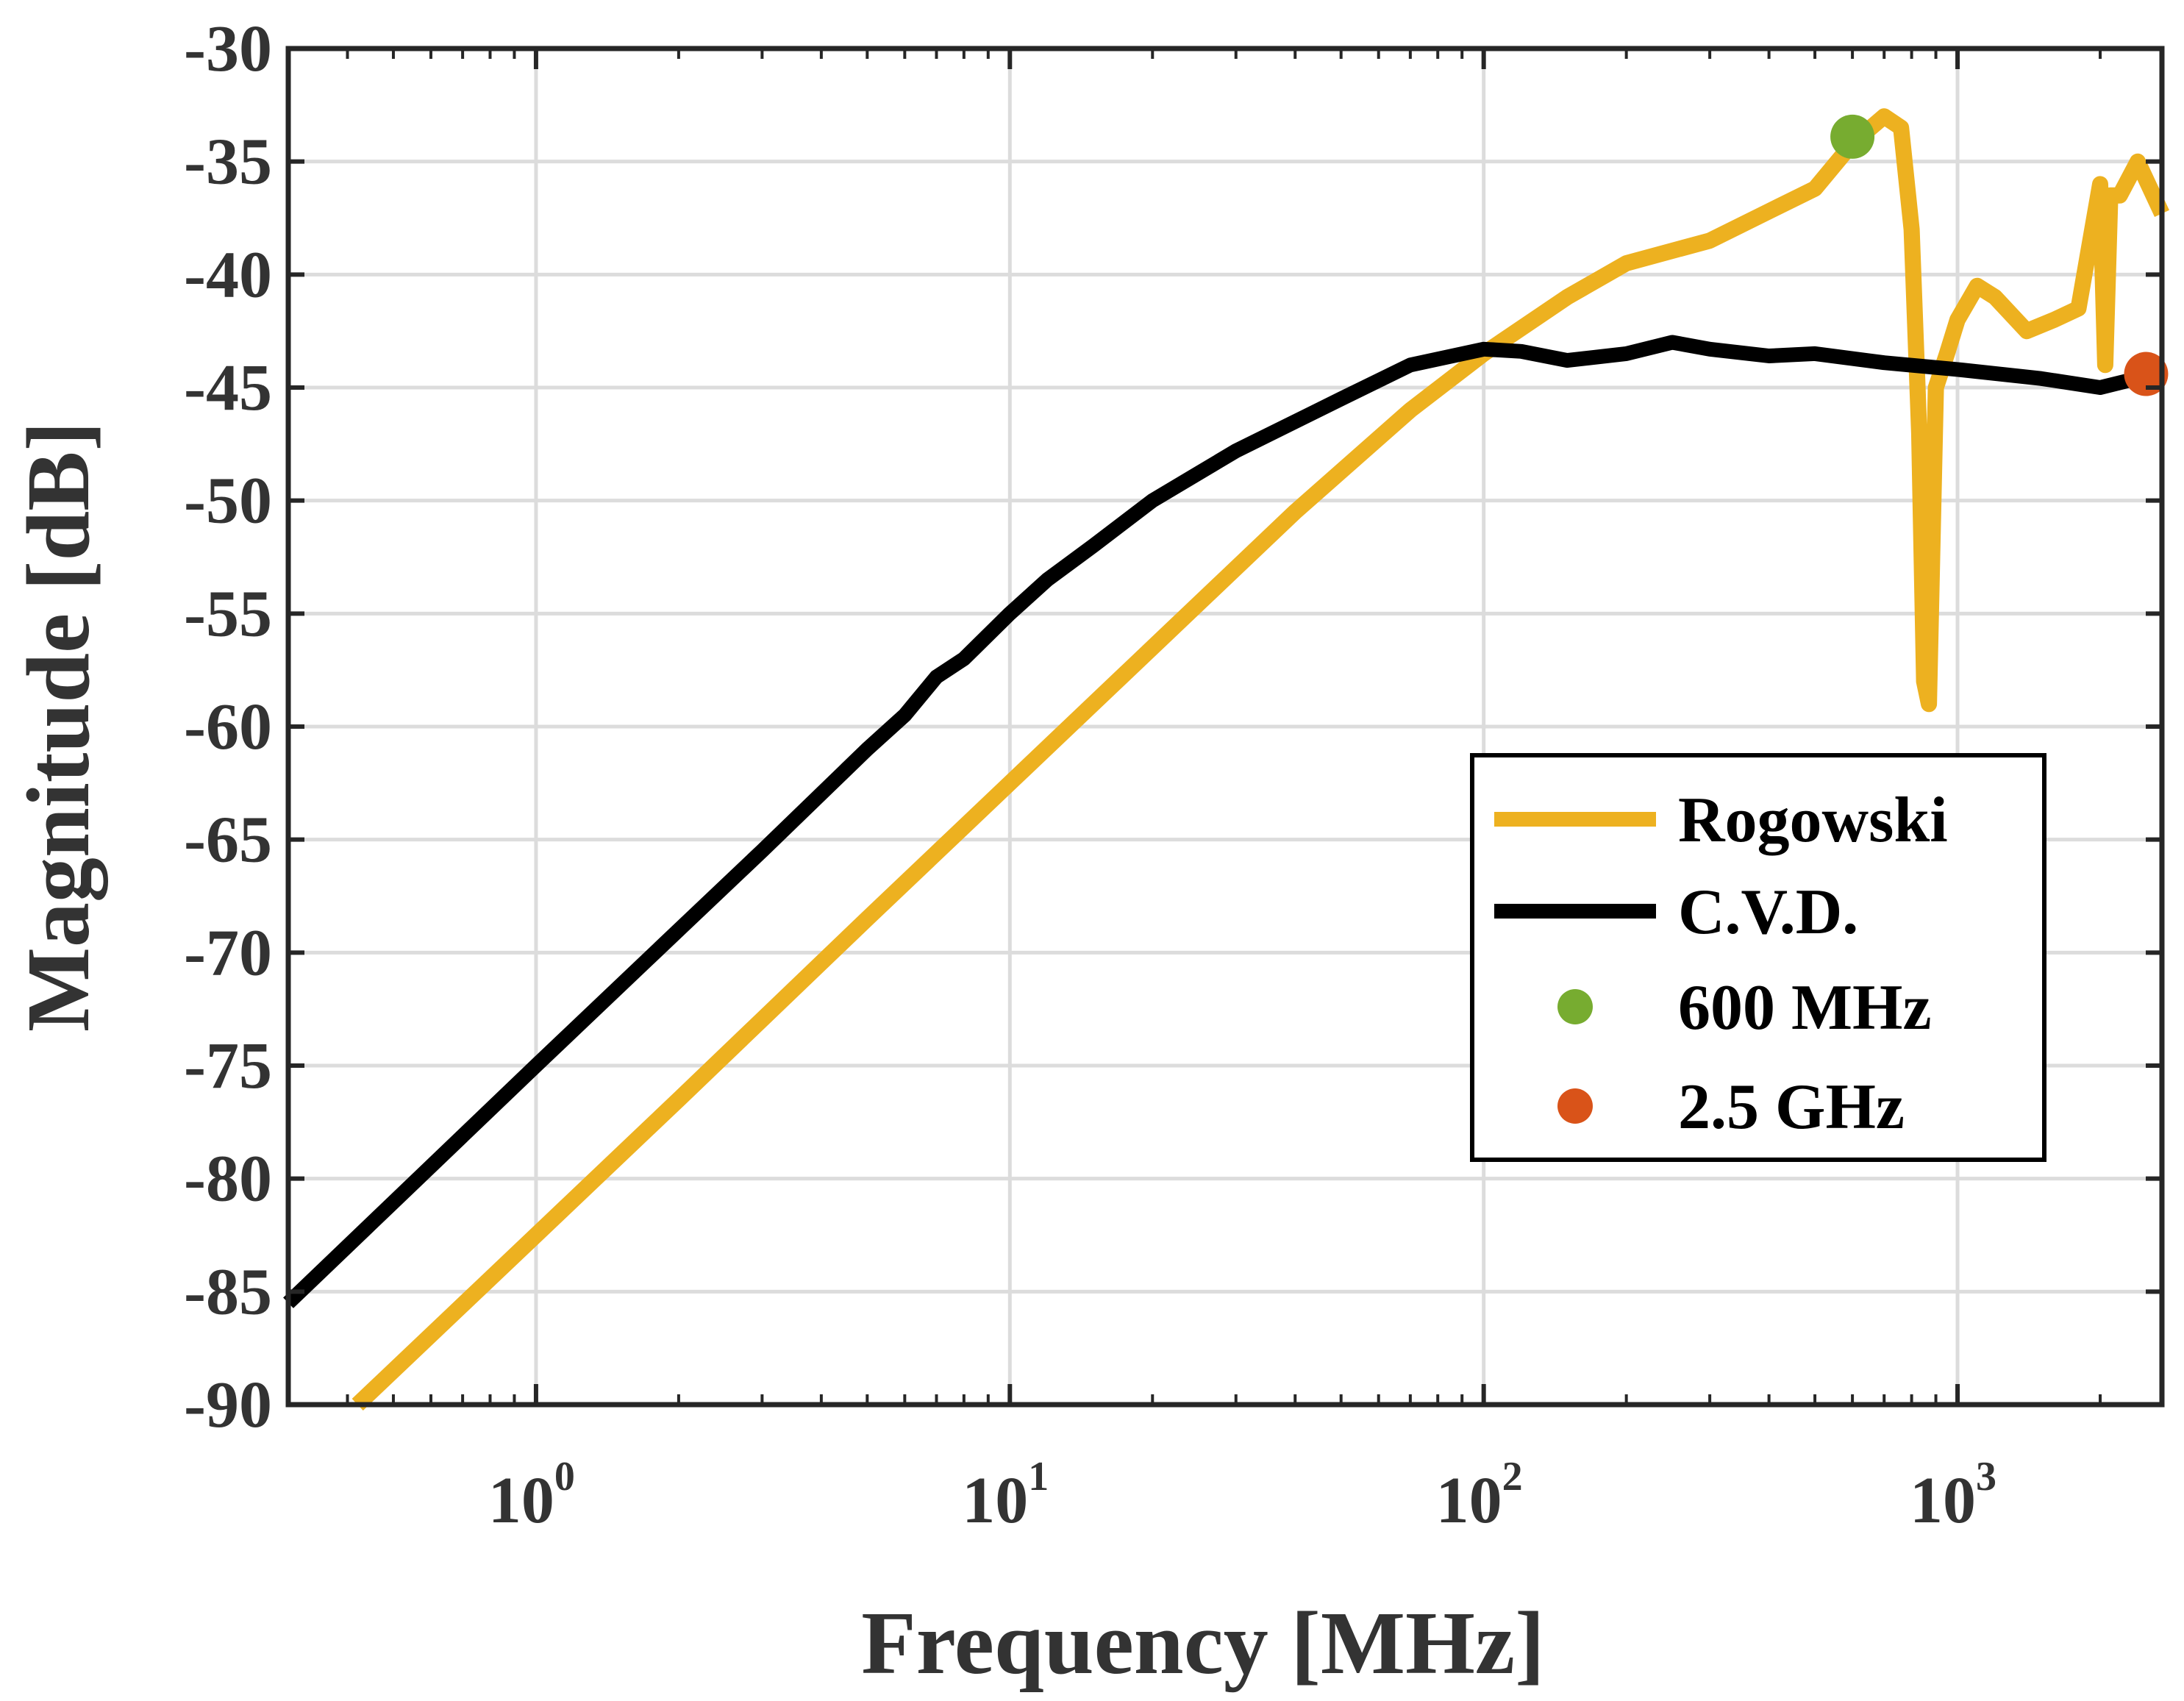  I want to click on legend: Rogowski C.V.D. 600 MHz 2.5 GHz, so click(1758, 958).